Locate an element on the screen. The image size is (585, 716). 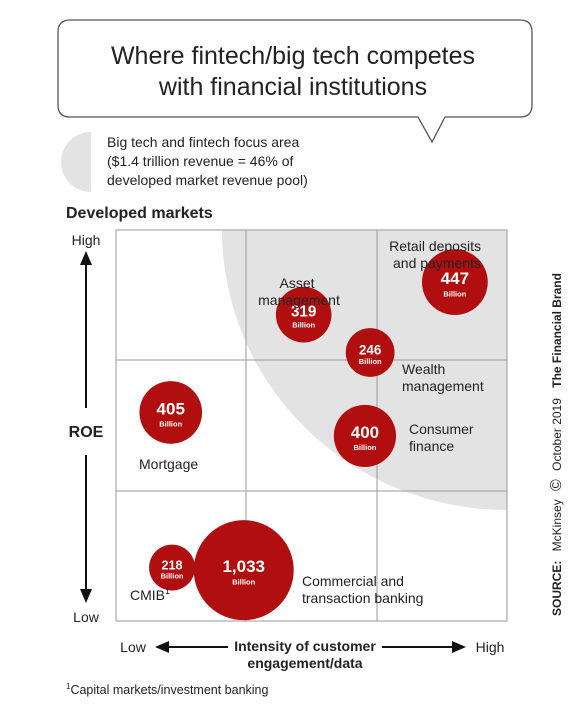
bubble-value-cmib: 218 is located at coordinates (172, 566).